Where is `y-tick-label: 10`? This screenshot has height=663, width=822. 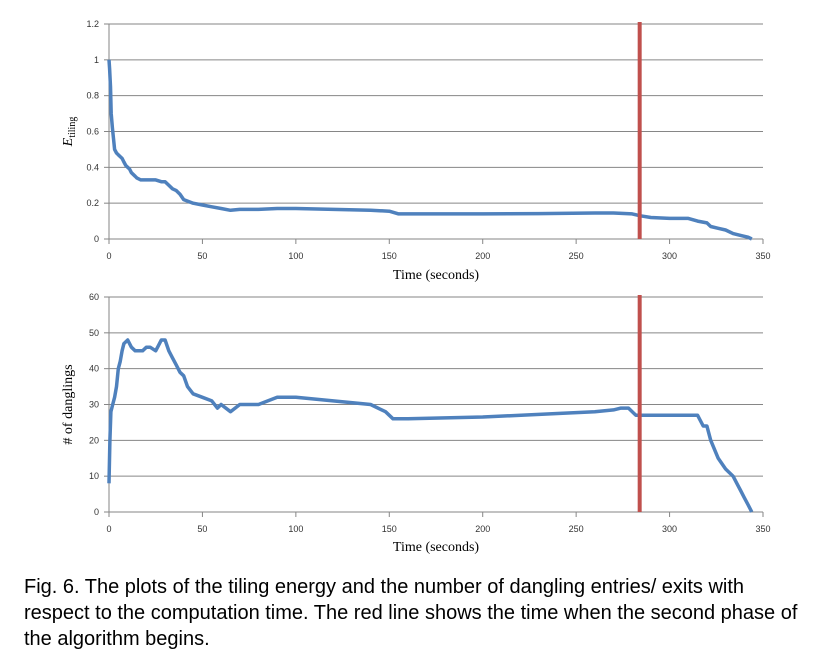 y-tick-label: 10 is located at coordinates (94, 476).